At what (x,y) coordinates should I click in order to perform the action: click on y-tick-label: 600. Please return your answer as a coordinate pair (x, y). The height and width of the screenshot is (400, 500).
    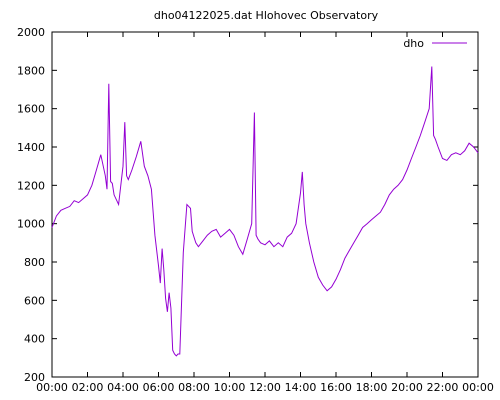
    Looking at the image, I should click on (34, 300).